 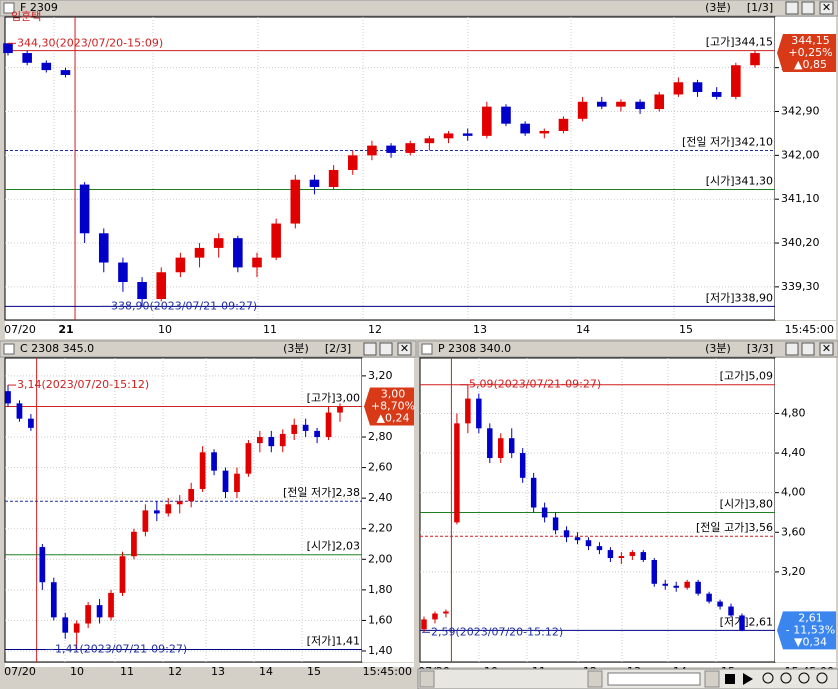 I want to click on x-tick-label: 07/20, so click(x=20, y=671).